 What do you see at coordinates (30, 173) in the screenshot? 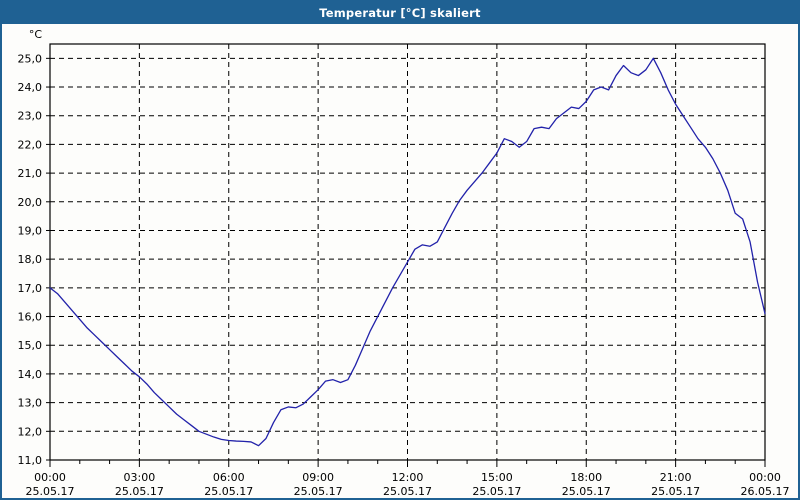
I see `y-axis-tick-label: 21,0` at bounding box center [30, 173].